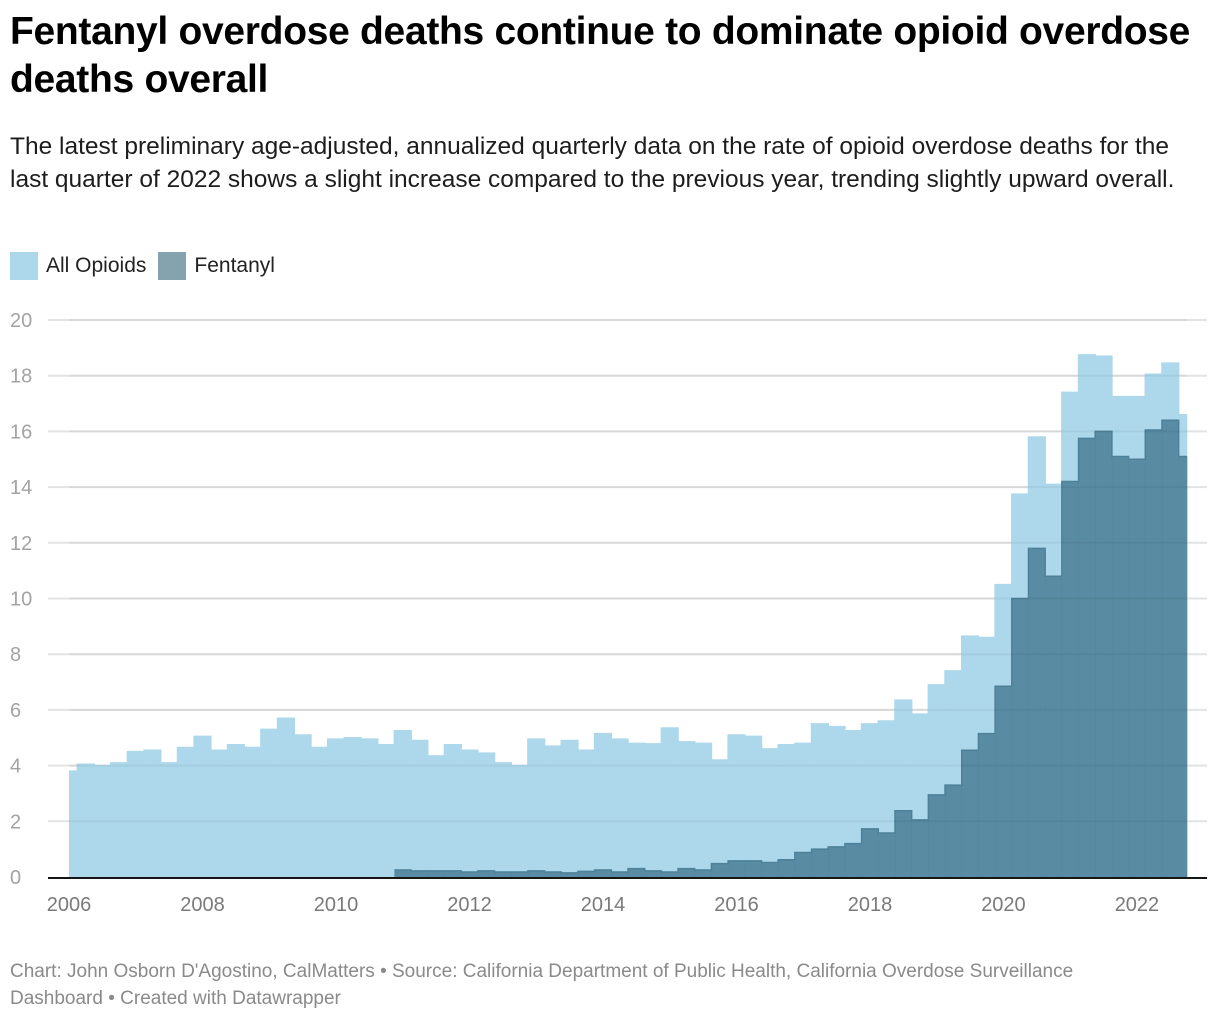 This screenshot has height=1020, width=1220. What do you see at coordinates (96, 265) in the screenshot?
I see `legend-label-all-opioids: All Opioids` at bounding box center [96, 265].